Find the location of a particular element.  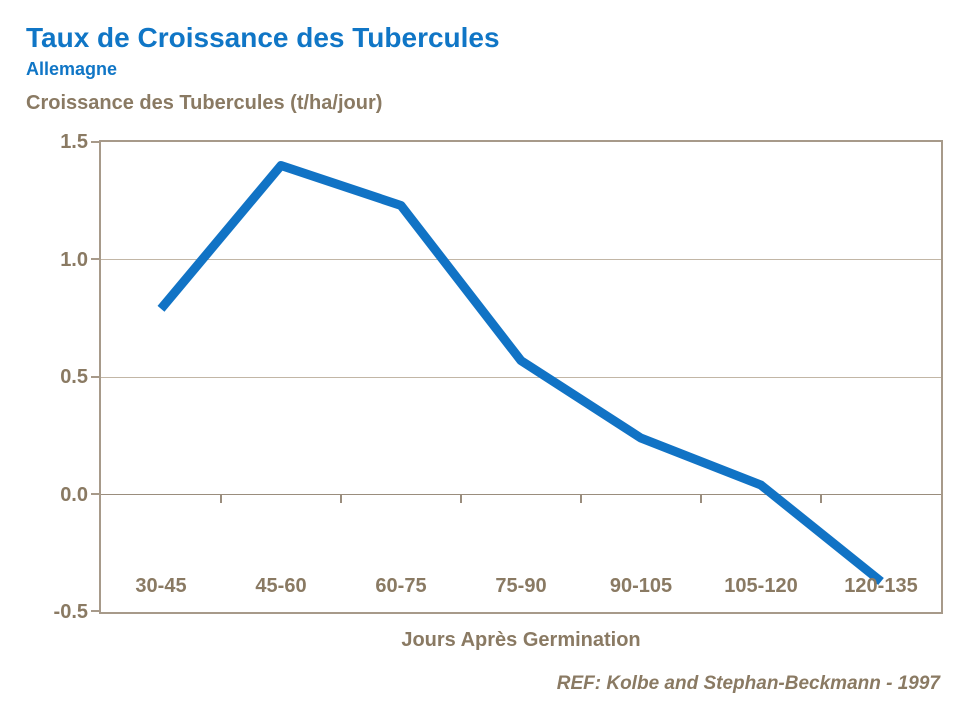

y-tick-label: 0.0 is located at coordinates (74, 495).